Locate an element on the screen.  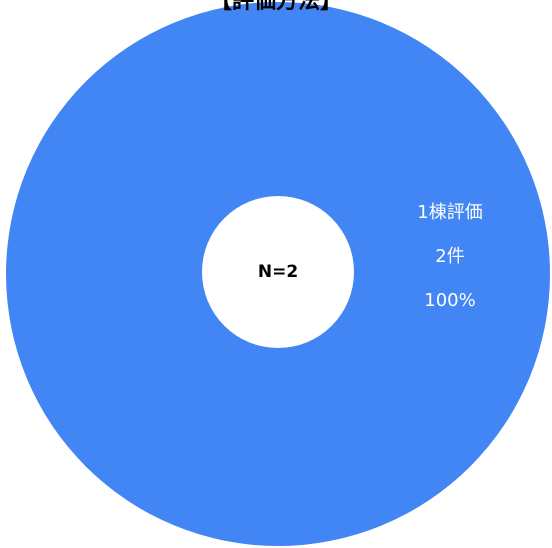
slice-label: 1棟評価 is located at coordinates (449, 212).